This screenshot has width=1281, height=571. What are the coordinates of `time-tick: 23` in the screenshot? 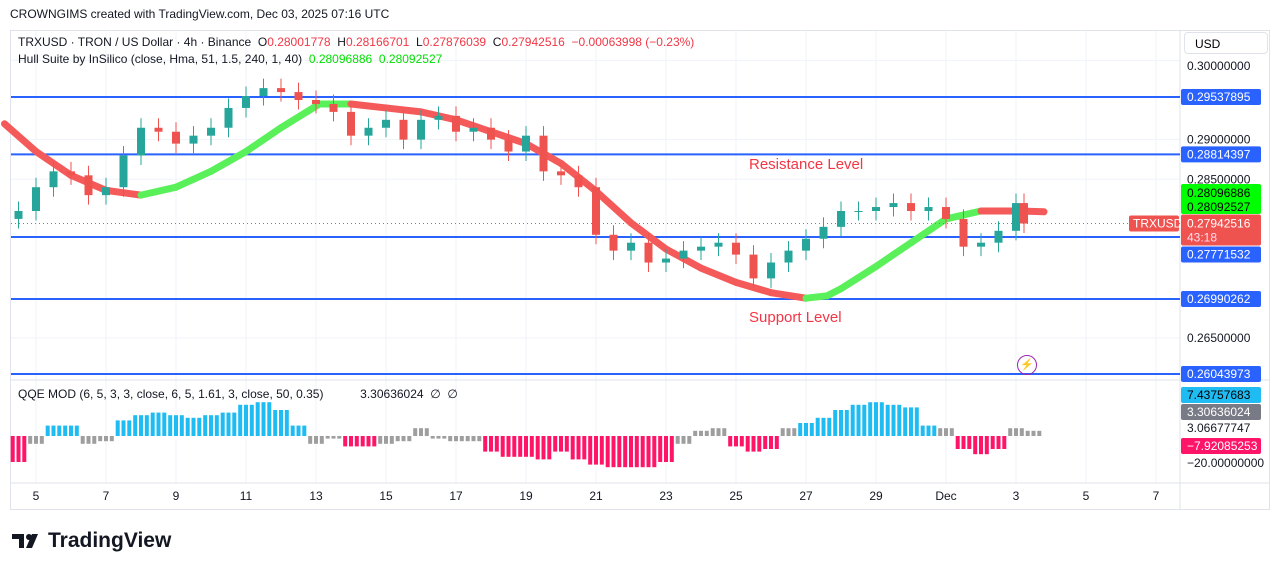 It's located at (666, 496).